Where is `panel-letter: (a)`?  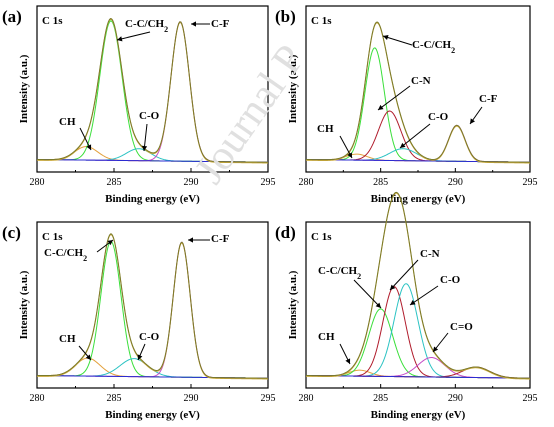
panel-letter: (a) is located at coordinates (12, 16).